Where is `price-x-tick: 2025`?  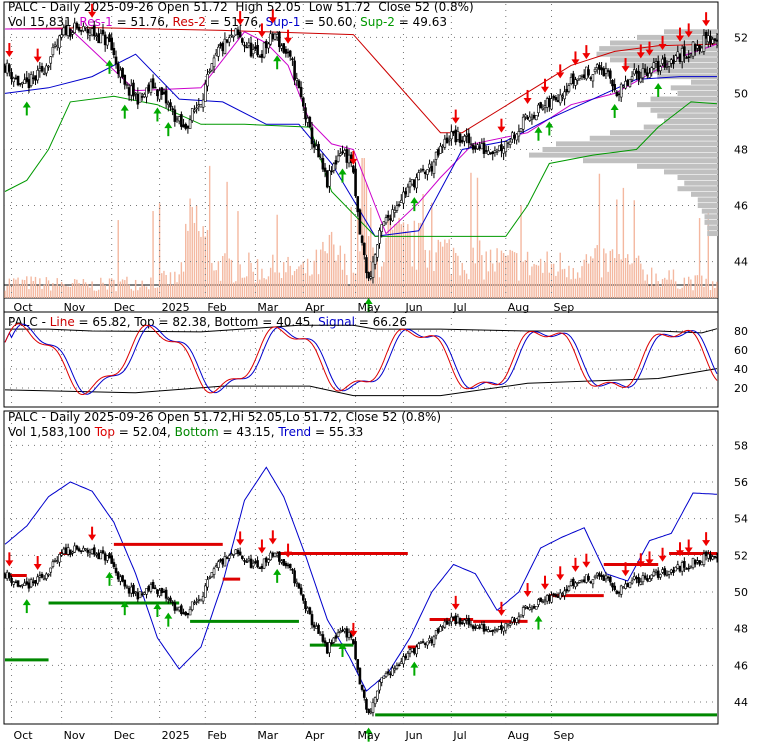 price-x-tick: 2025 is located at coordinates (176, 307).